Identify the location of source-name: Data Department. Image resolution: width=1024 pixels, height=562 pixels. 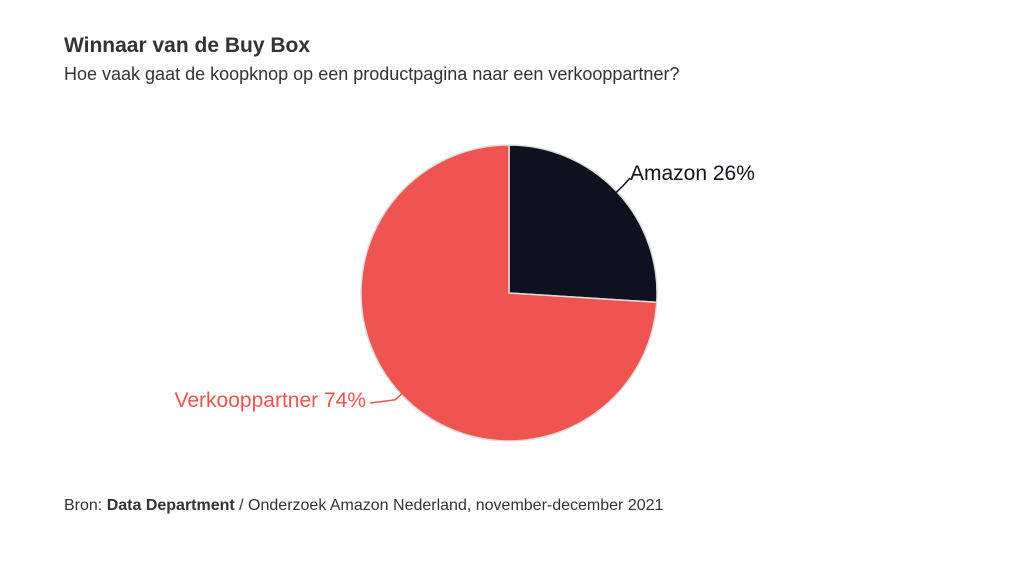
(170, 505).